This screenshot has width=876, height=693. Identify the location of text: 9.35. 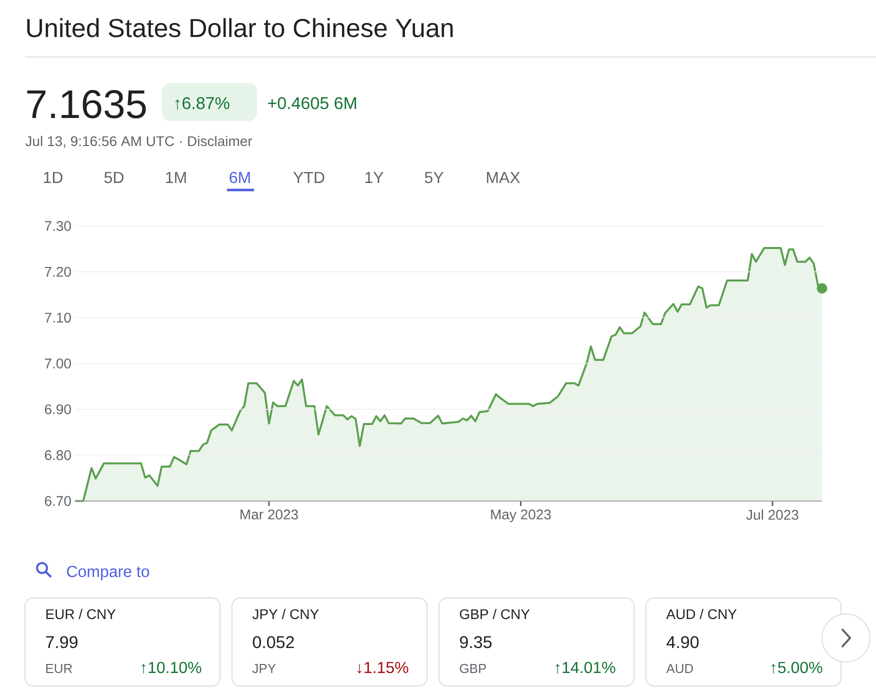
(476, 642).